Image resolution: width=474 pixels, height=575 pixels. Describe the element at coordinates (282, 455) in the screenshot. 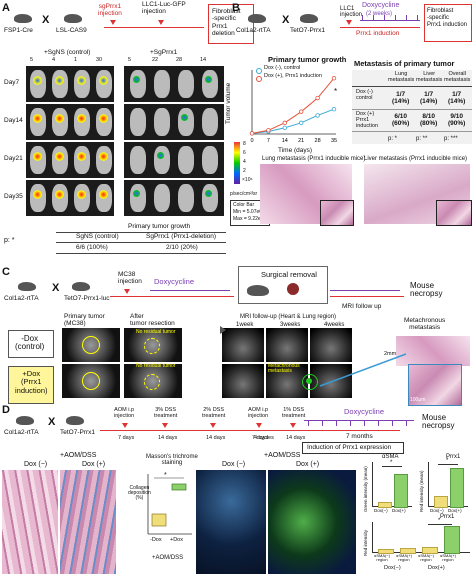

I see `aom-dss-label: +AOM/DSS` at that location.